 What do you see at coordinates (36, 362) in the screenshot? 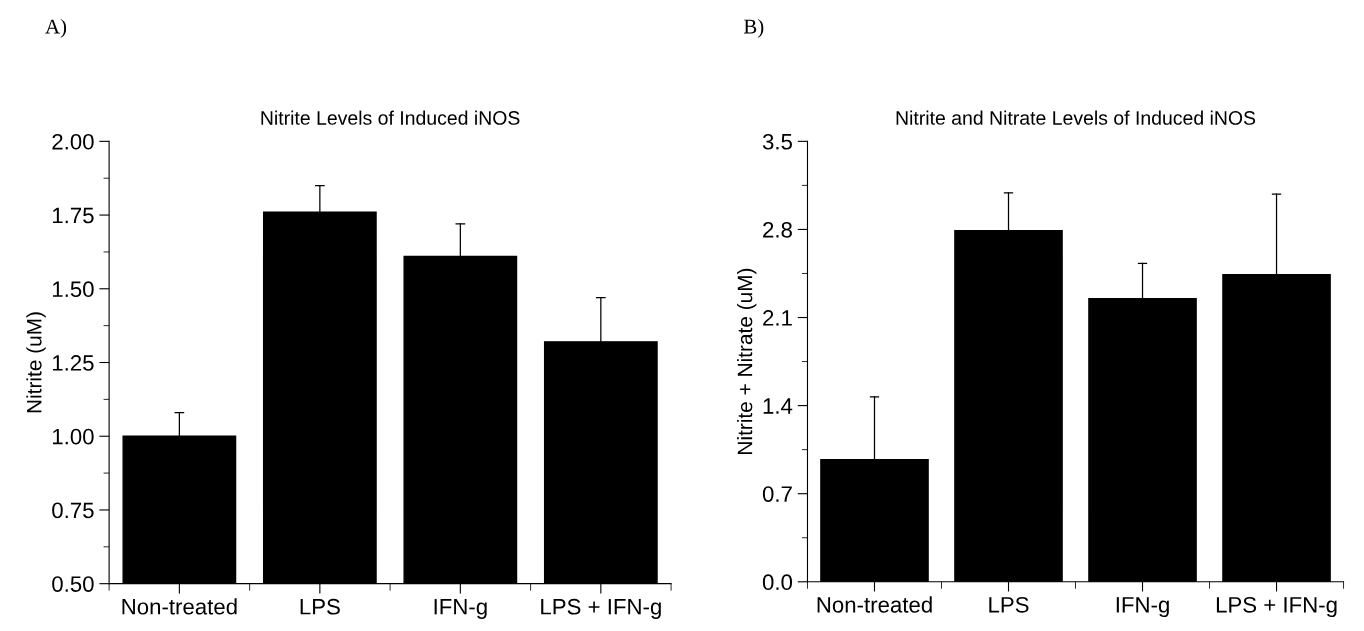
I see `y-axis-title: Nitrite (uM)` at bounding box center [36, 362].